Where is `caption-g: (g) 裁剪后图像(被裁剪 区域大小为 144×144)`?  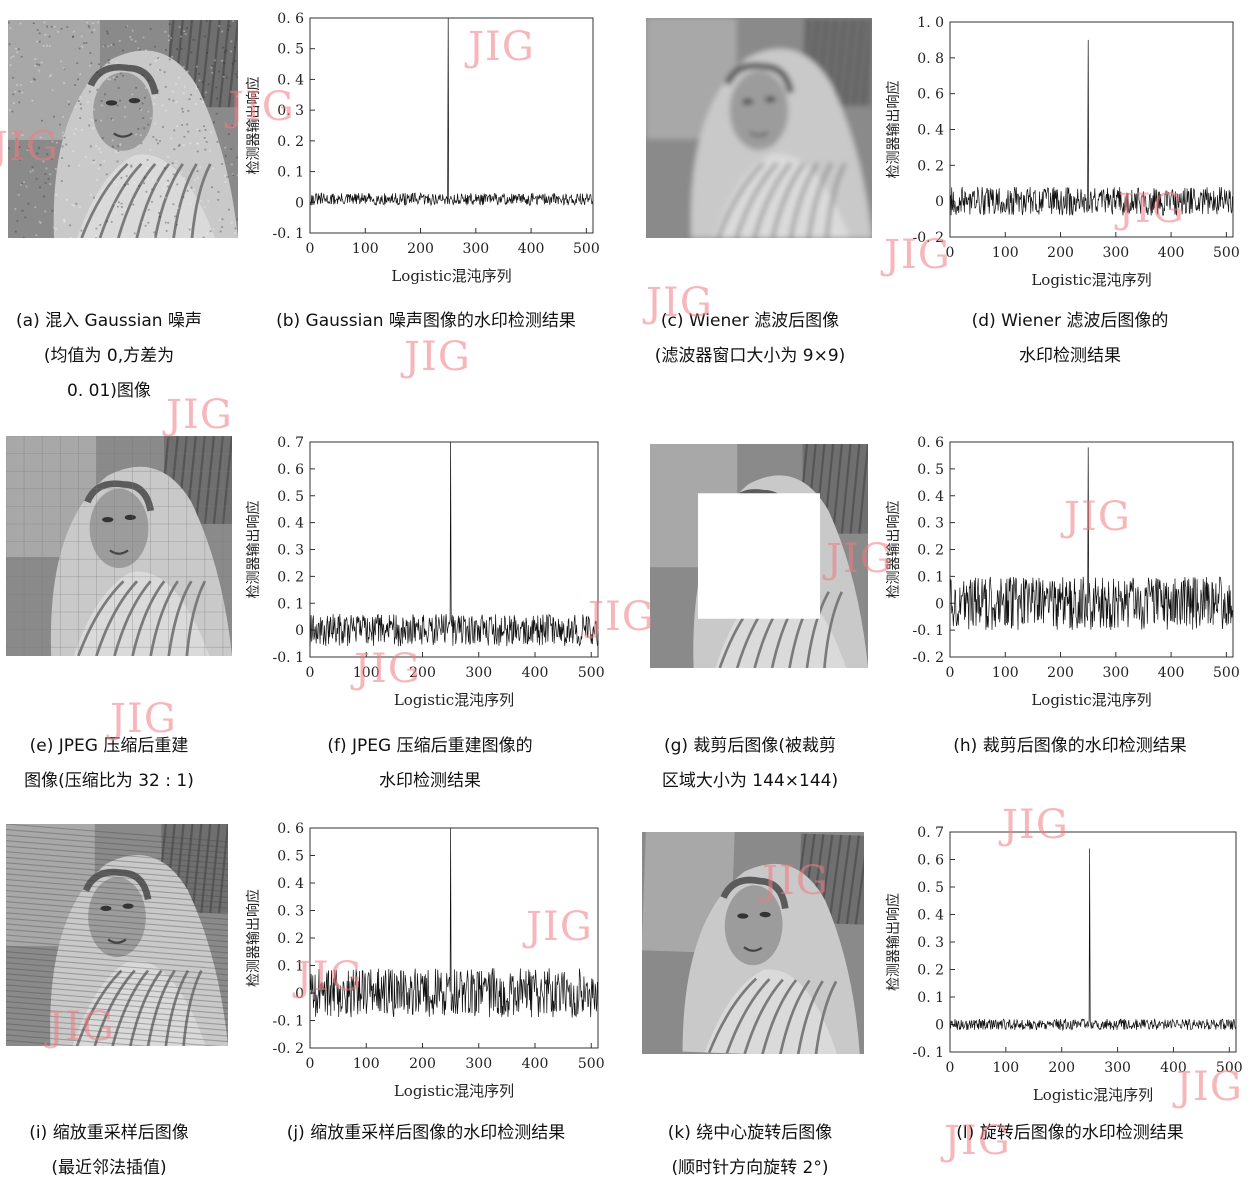
caption-g: (g) 裁剪后图像(被裁剪 区域大小为 144×144) is located at coordinates (750, 764).